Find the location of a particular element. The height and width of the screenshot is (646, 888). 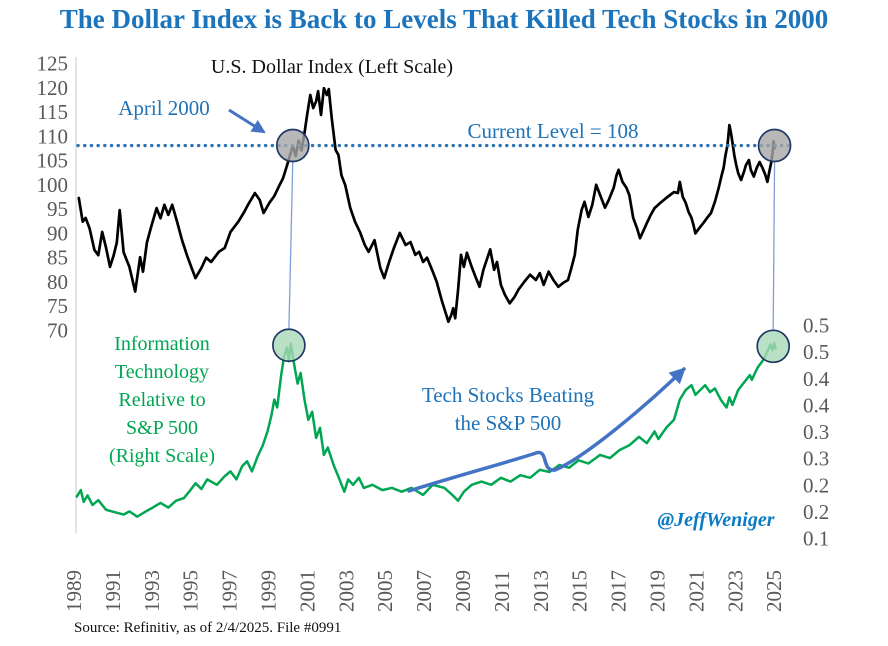

left-axis-tick-label: 125 is located at coordinates (53, 64).